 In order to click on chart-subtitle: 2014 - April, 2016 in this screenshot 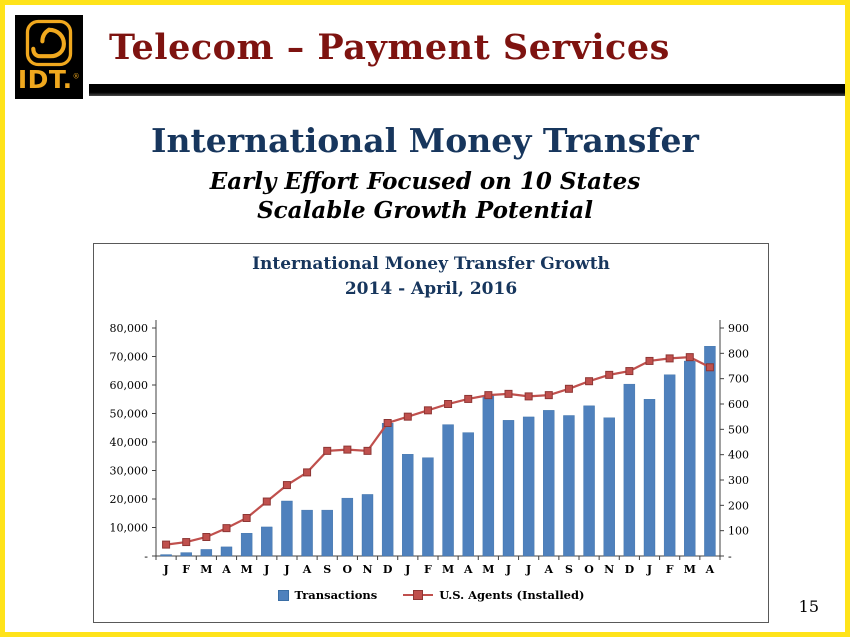, I will do `click(431, 289)`.